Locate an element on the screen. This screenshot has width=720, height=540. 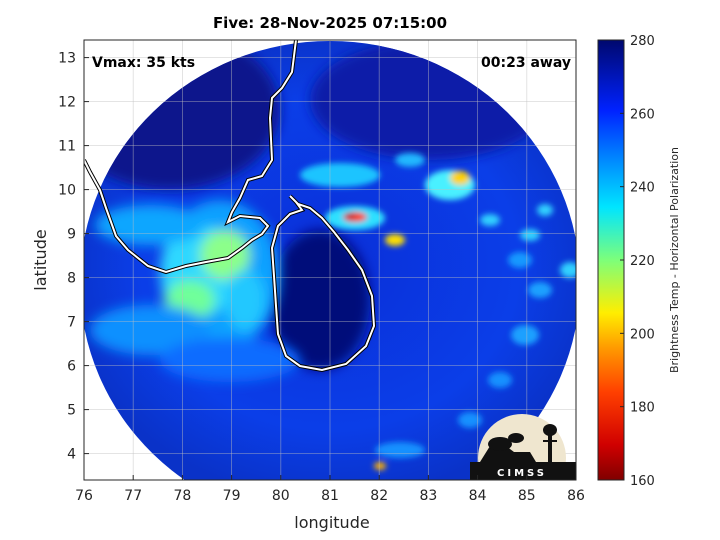
x-tick-label: 79 is located at coordinates (232, 496).